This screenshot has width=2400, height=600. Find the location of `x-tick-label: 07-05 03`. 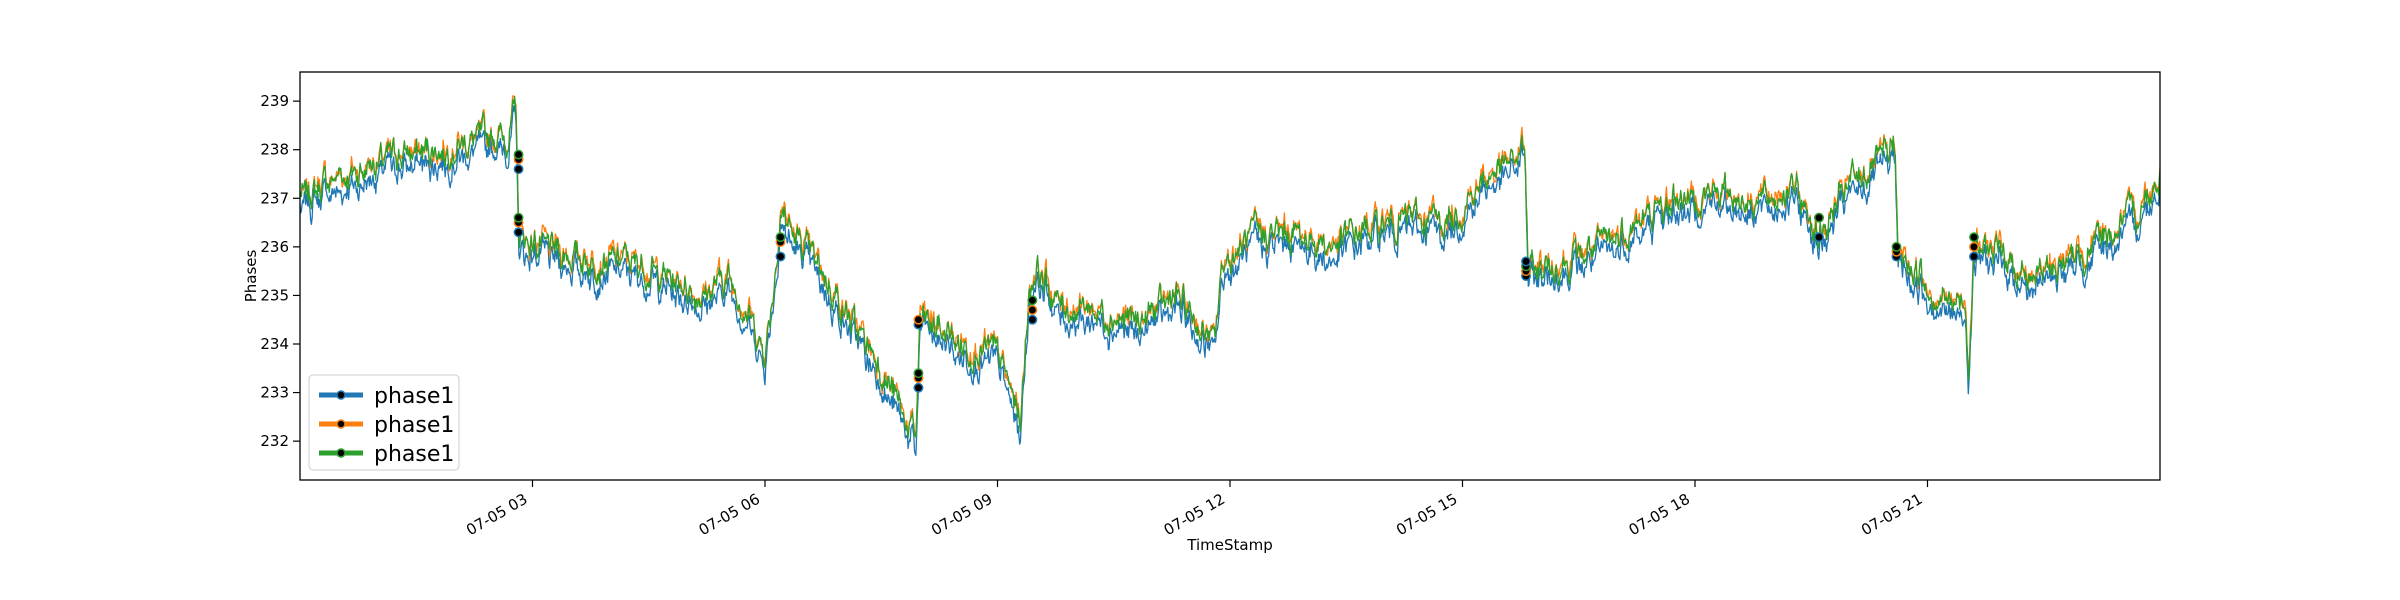

x-tick-label: 07-05 03 is located at coordinates (496, 514).